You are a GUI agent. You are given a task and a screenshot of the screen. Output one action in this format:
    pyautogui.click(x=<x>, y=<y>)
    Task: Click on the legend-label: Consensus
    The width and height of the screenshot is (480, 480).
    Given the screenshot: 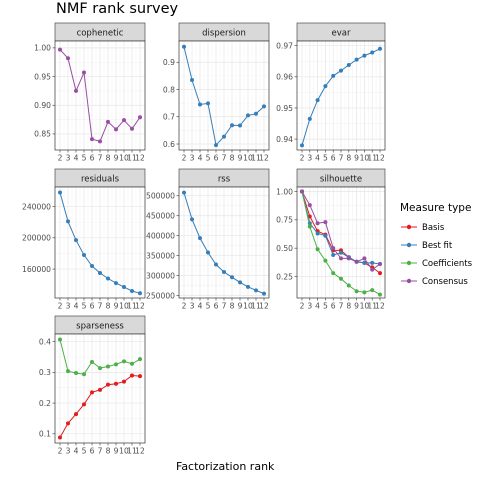 What is the action you would take?
    pyautogui.click(x=445, y=282)
    